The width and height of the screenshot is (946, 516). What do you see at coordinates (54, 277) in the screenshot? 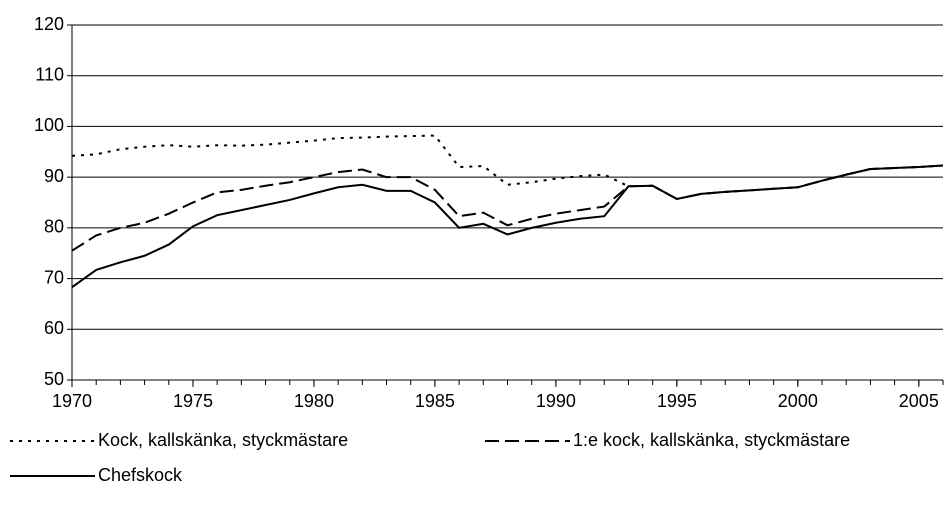
I see `y-tick-label: 70` at bounding box center [54, 277].